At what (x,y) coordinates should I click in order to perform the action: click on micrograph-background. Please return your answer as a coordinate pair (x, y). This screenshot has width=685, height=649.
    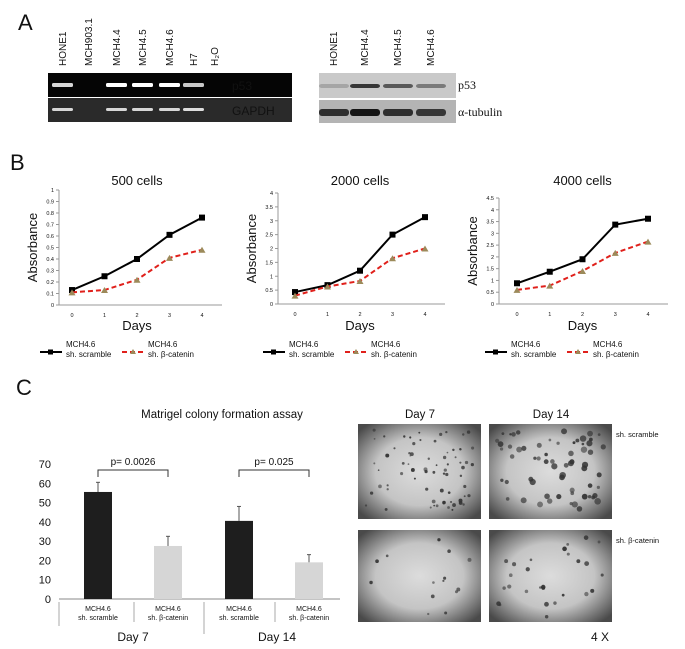
    Looking at the image, I should click on (550, 471).